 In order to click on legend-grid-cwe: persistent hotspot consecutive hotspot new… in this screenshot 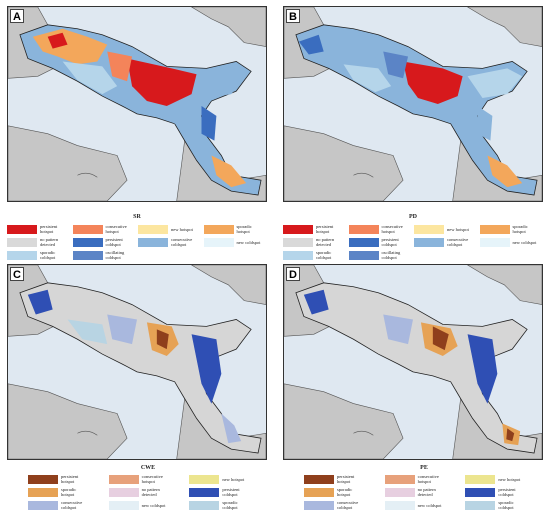, I will do `click(148, 492)`.